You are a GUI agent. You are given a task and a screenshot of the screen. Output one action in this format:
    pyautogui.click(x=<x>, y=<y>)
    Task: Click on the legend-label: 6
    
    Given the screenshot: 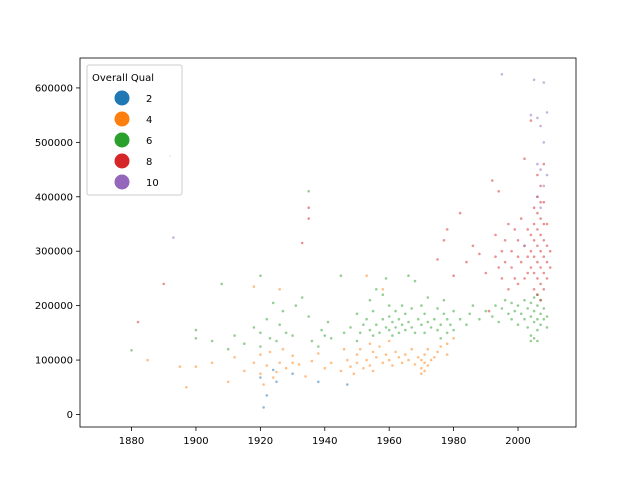 What is the action you would take?
    pyautogui.click(x=149, y=141)
    